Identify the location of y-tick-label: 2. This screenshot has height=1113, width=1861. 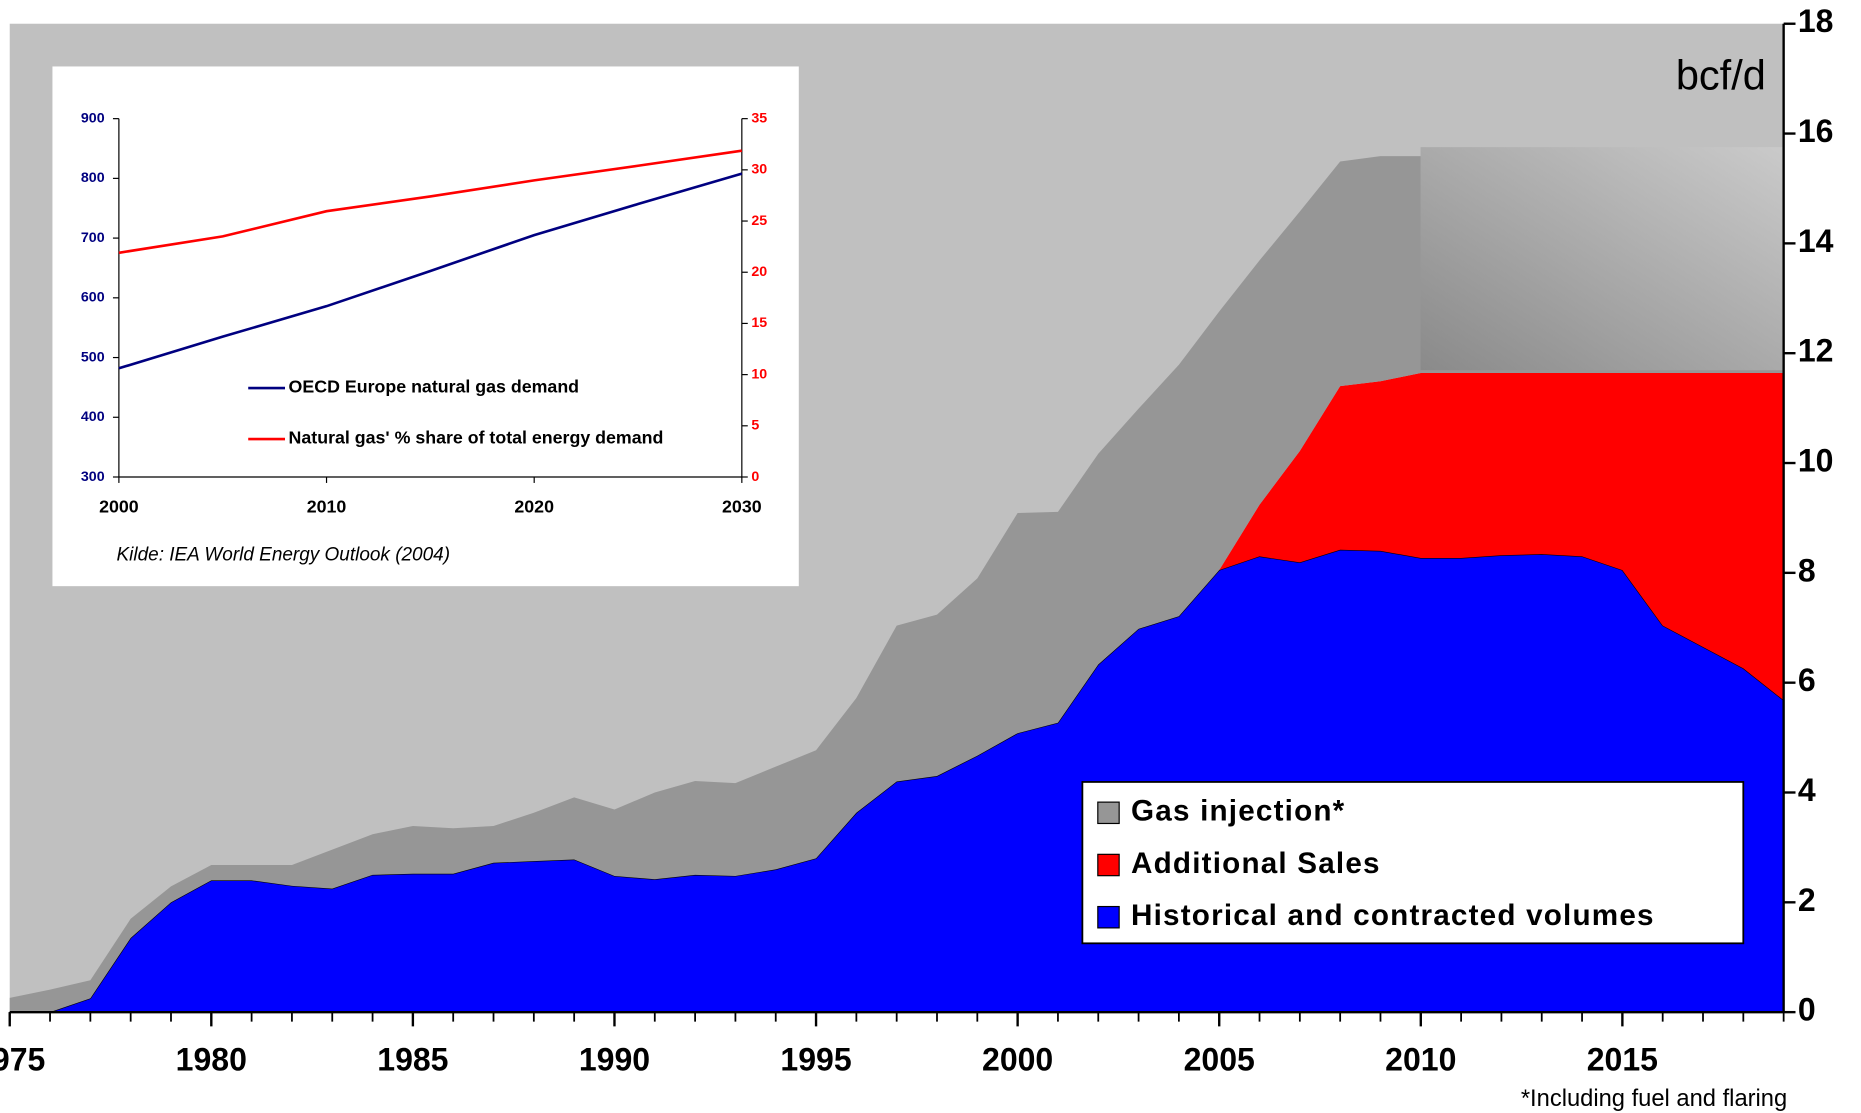
(1807, 900).